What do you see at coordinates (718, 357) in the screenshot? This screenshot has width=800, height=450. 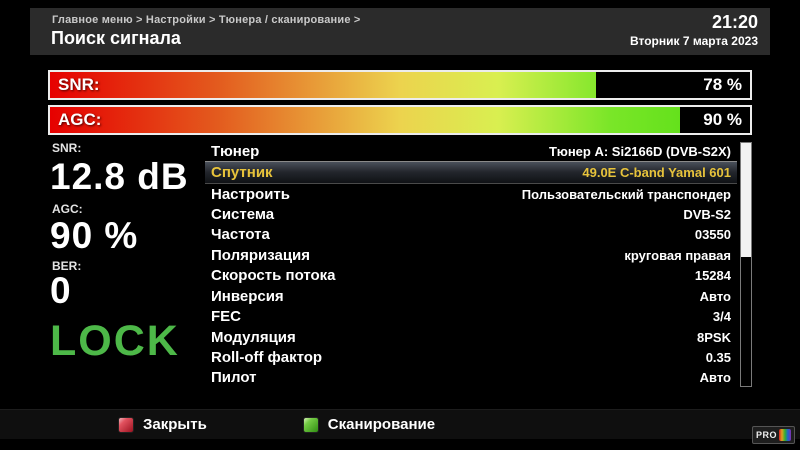 I see `settings-row-value: 0.35` at bounding box center [718, 357].